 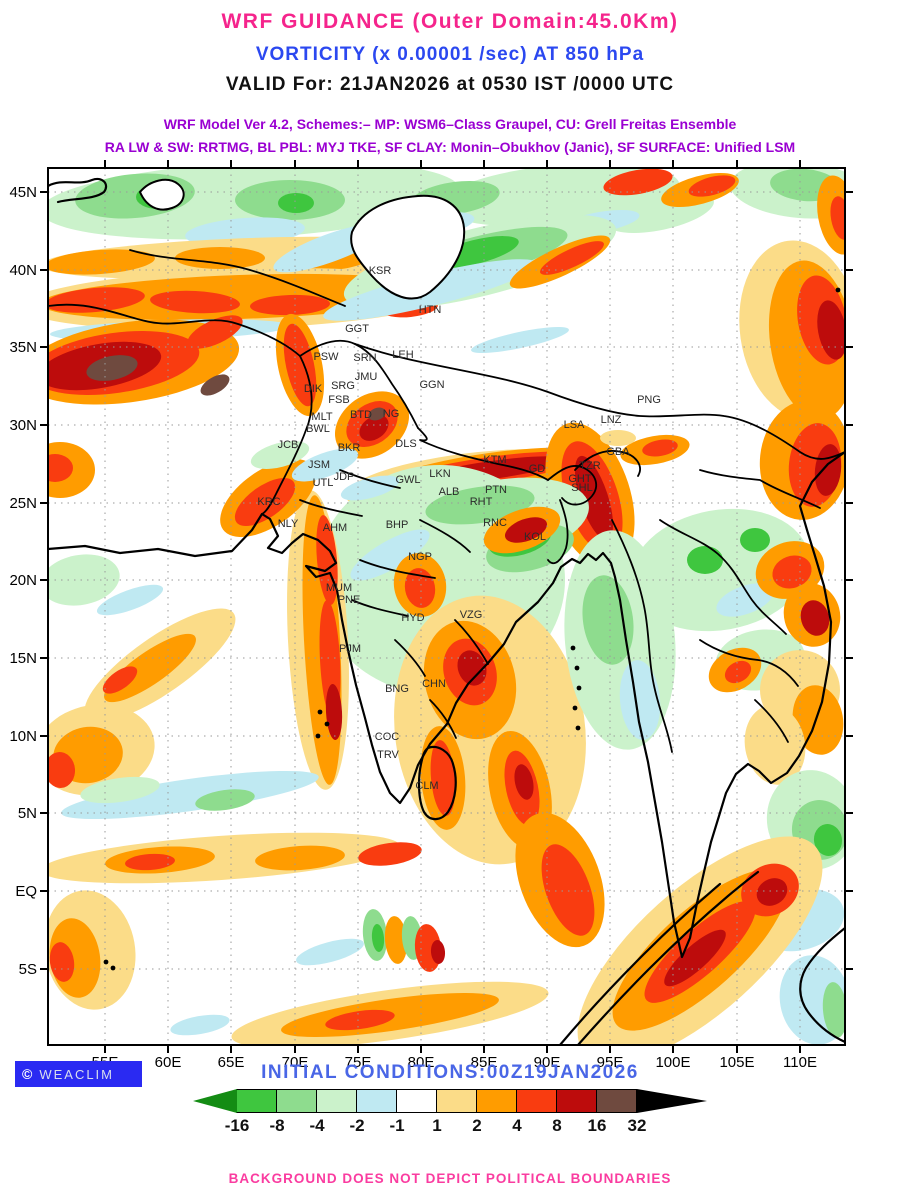 I want to click on station-label-png: PNG, so click(x=649, y=400).